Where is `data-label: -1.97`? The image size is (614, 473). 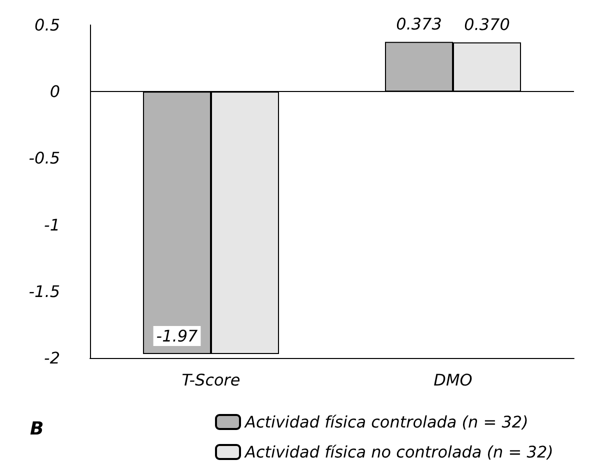 data-label: -1.97 is located at coordinates (177, 336).